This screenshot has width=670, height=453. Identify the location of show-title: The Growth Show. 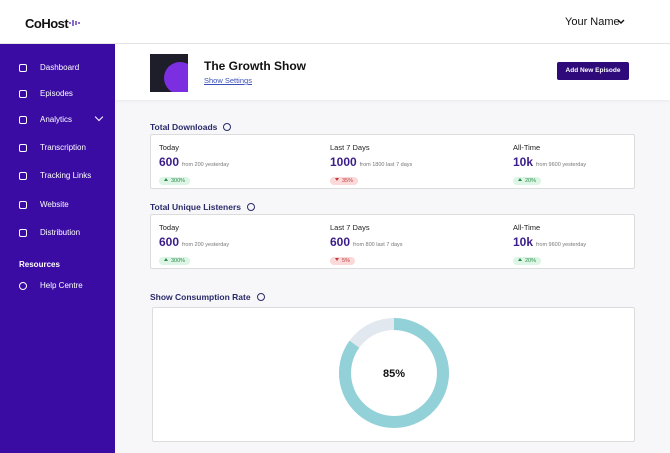
(255, 66).